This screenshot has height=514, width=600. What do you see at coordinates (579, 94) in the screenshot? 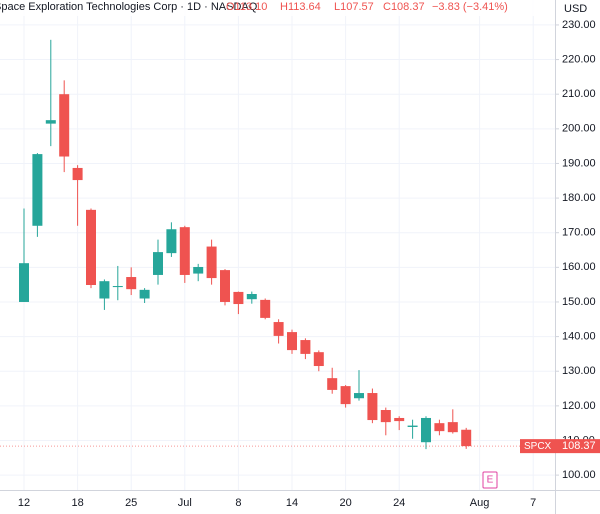
I see `y-tick-label: 210.00` at bounding box center [579, 94].